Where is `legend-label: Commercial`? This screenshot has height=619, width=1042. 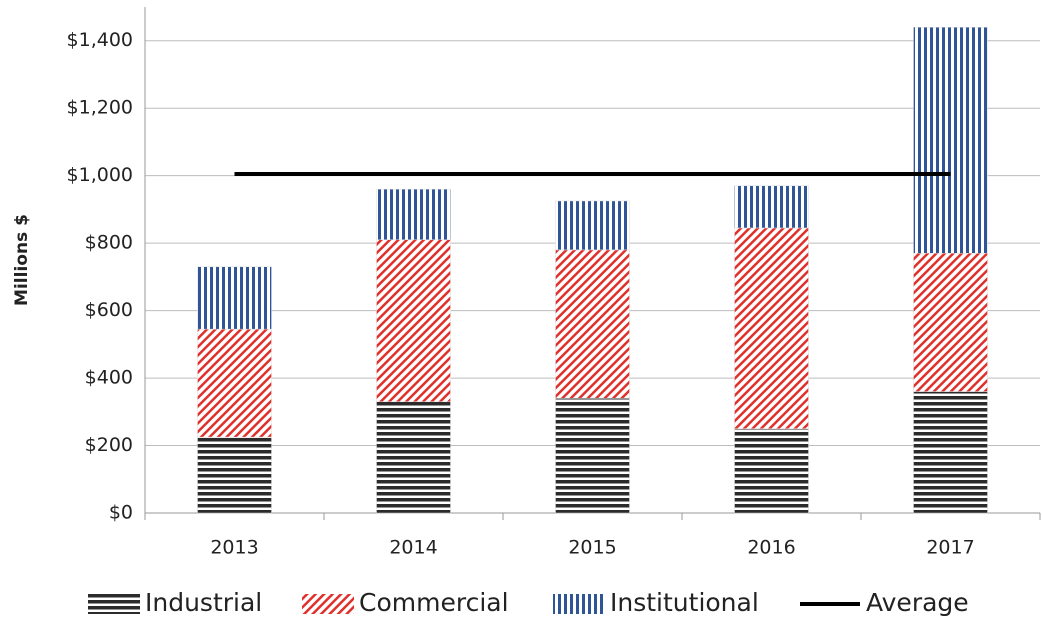 legend-label: Commercial is located at coordinates (434, 602).